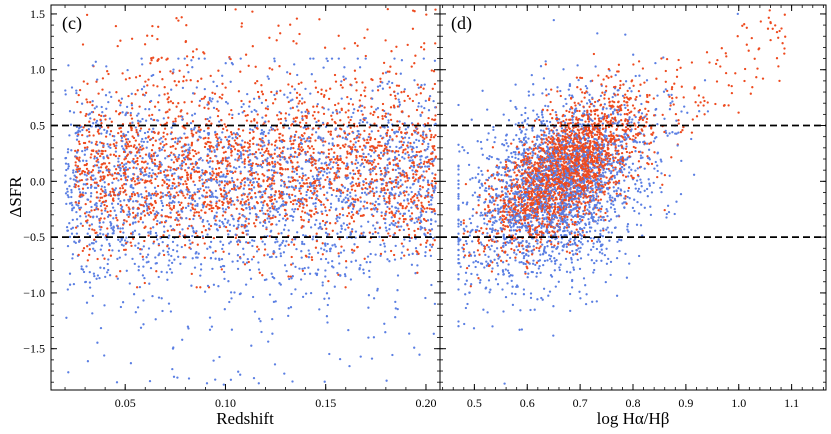 Image resolution: width=831 pixels, height=434 pixels. What do you see at coordinates (34, 349) in the screenshot?
I see `y-tick-label: −1.5` at bounding box center [34, 349].